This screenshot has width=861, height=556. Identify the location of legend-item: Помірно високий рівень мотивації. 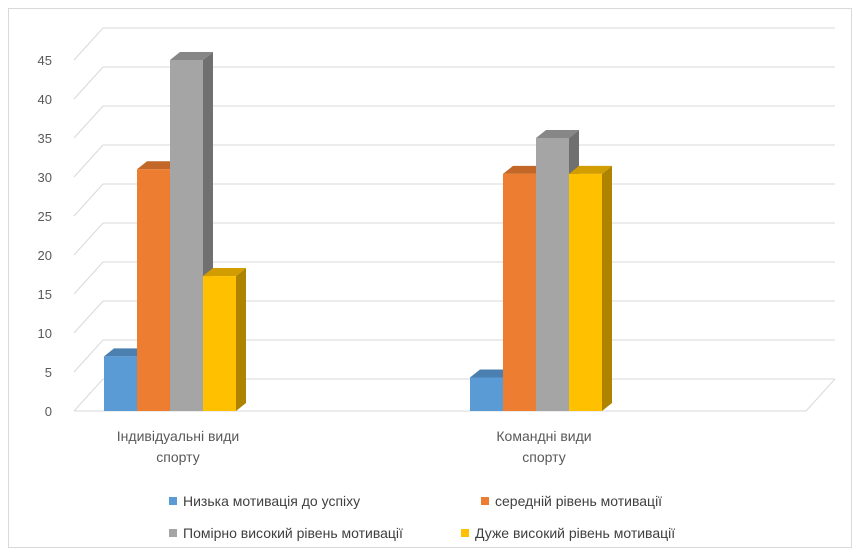
(286, 533).